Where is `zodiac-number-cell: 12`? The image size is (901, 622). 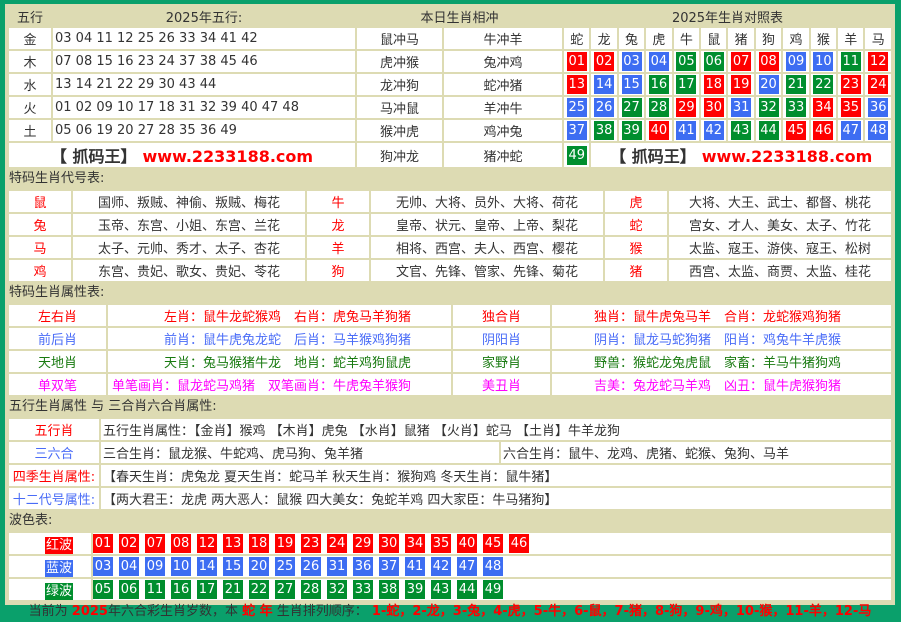
zodiac-number-cell: 12 is located at coordinates (878, 61).